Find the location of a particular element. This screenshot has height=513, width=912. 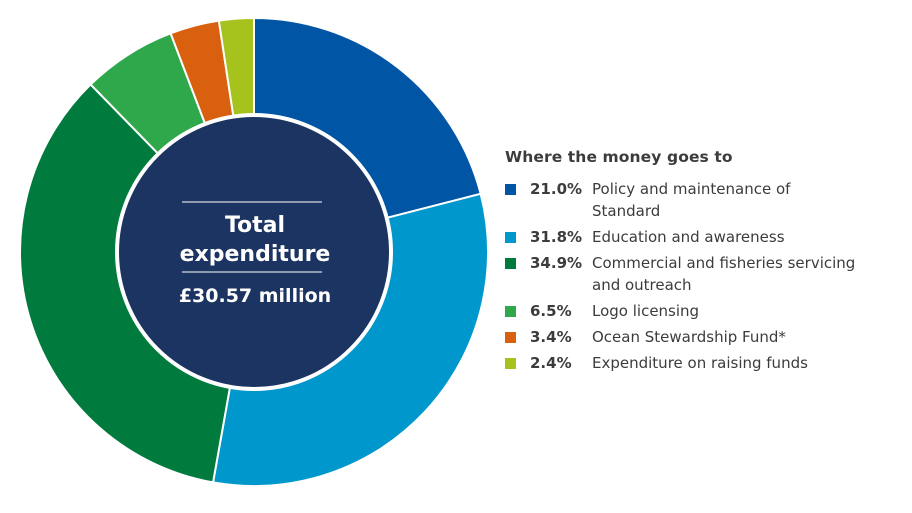

legend-value: 21.0% is located at coordinates (556, 189).